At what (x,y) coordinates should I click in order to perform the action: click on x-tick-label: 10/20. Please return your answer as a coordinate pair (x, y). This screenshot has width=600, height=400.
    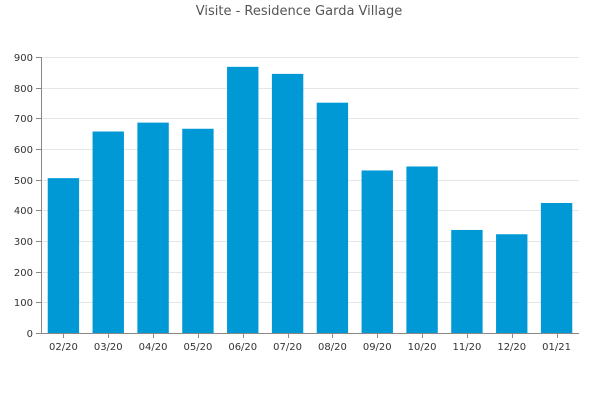
    Looking at the image, I should click on (422, 347).